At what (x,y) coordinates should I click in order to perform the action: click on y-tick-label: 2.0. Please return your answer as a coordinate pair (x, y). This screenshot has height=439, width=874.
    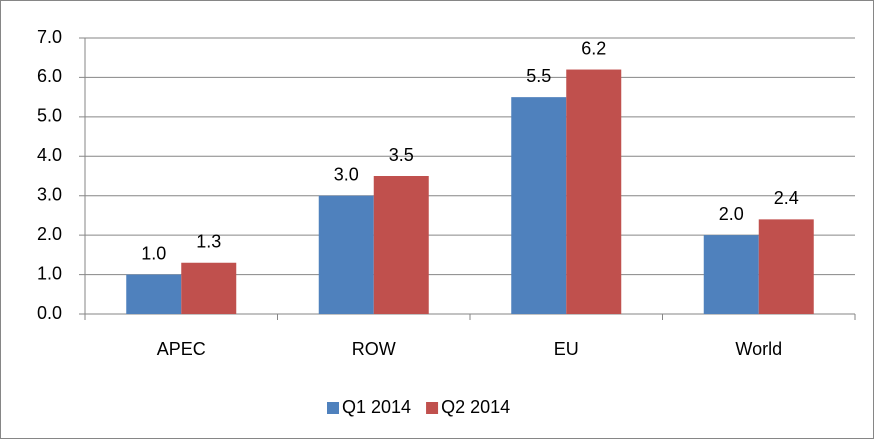
    Looking at the image, I should click on (49, 234).